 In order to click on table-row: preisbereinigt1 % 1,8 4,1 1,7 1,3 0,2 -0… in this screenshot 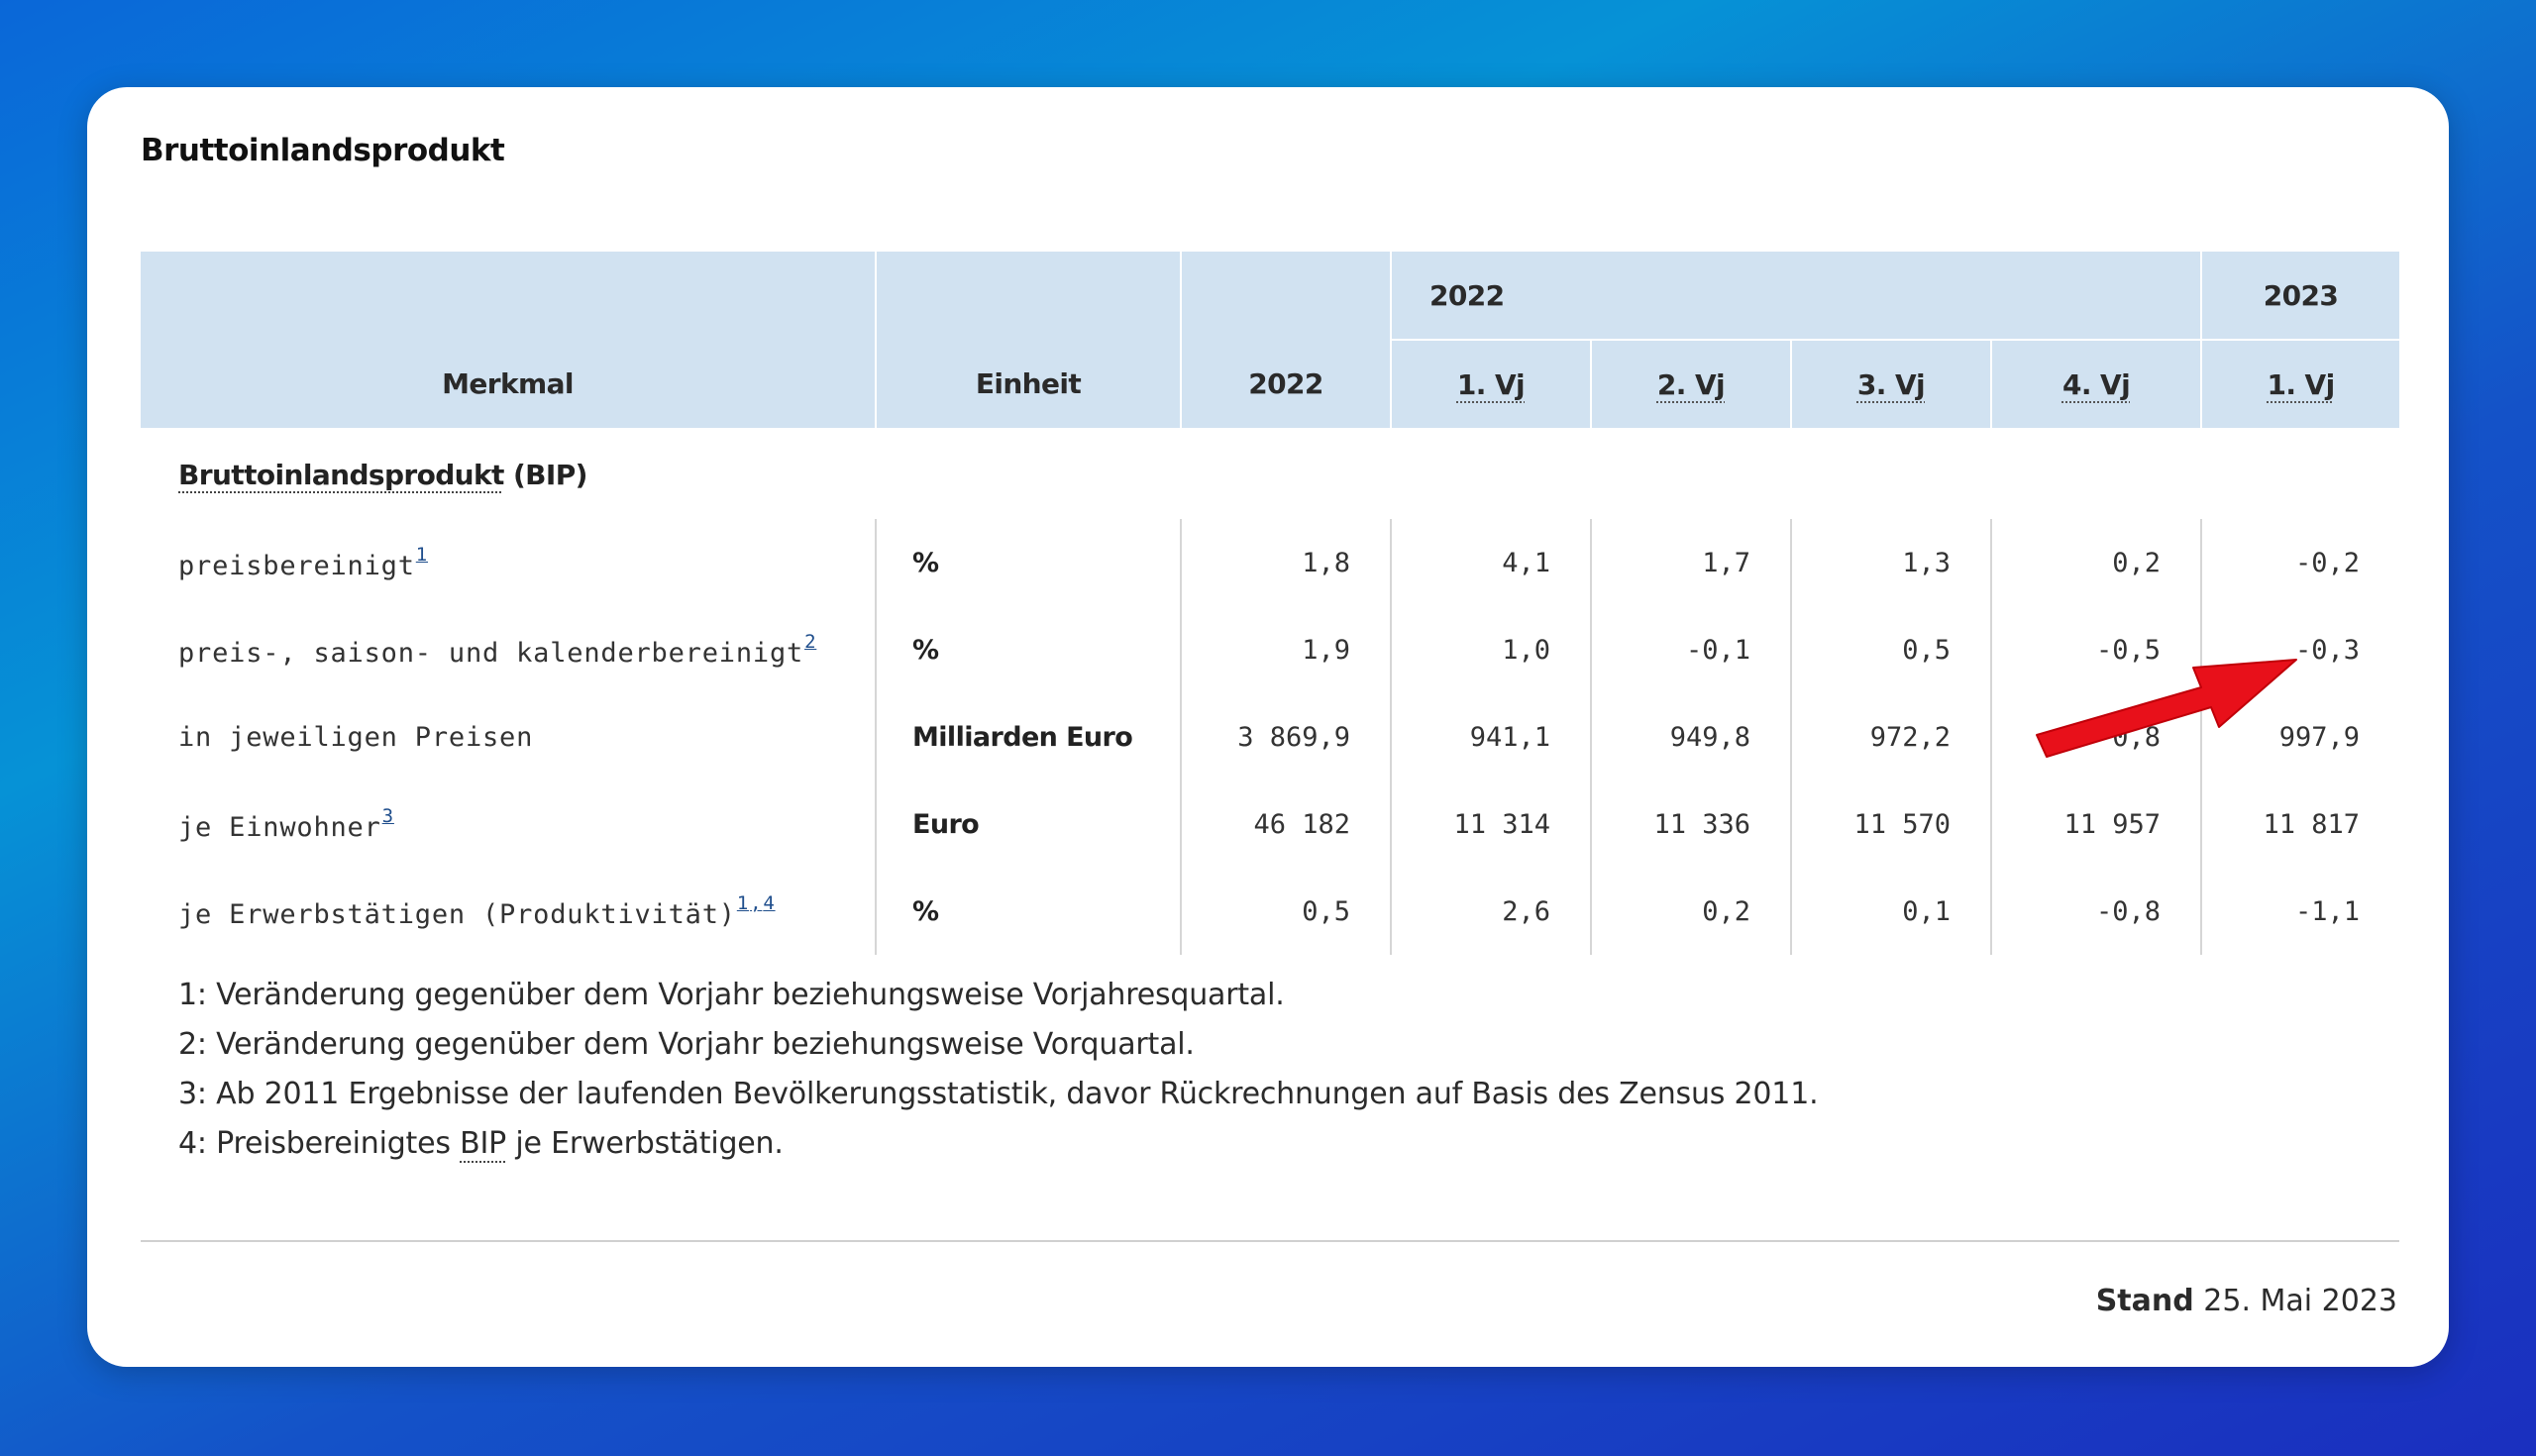, I will do `click(1270, 562)`.